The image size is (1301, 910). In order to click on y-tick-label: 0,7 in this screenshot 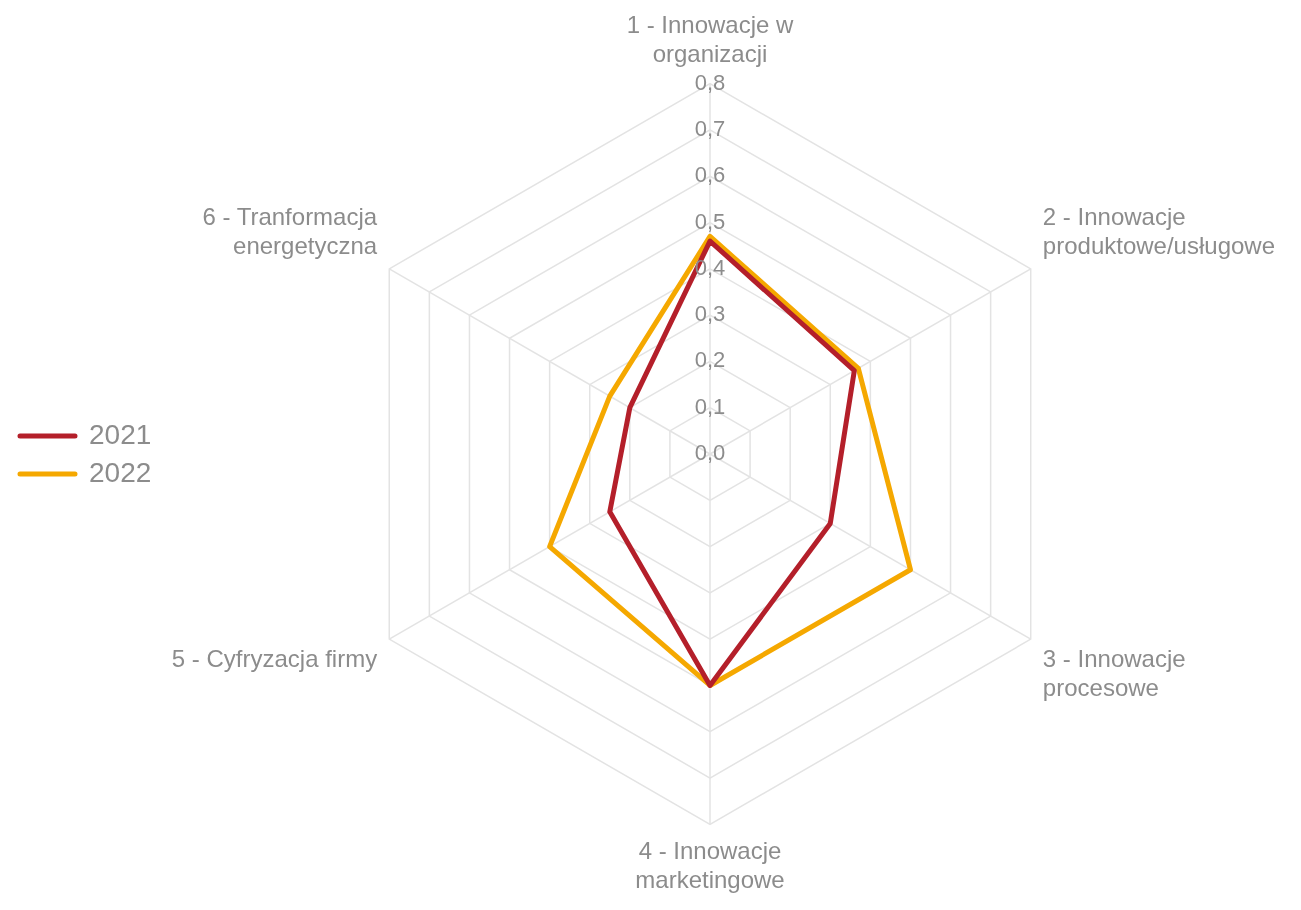, I will do `click(710, 129)`.